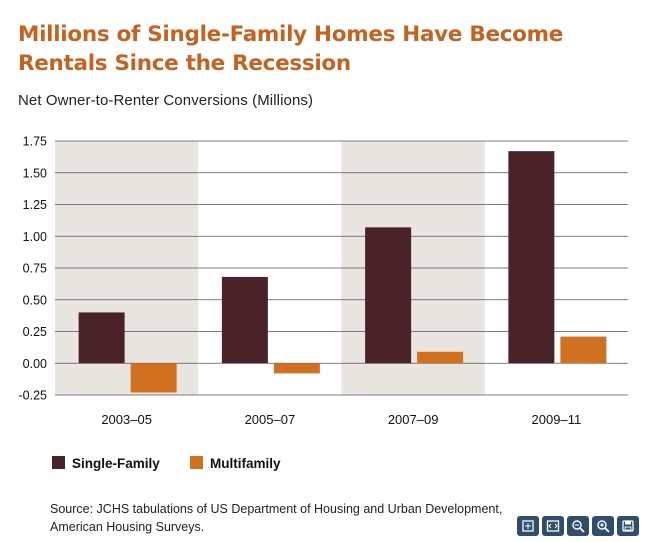  What do you see at coordinates (35, 142) in the screenshot?
I see `y-tick-label: 1.75` at bounding box center [35, 142].